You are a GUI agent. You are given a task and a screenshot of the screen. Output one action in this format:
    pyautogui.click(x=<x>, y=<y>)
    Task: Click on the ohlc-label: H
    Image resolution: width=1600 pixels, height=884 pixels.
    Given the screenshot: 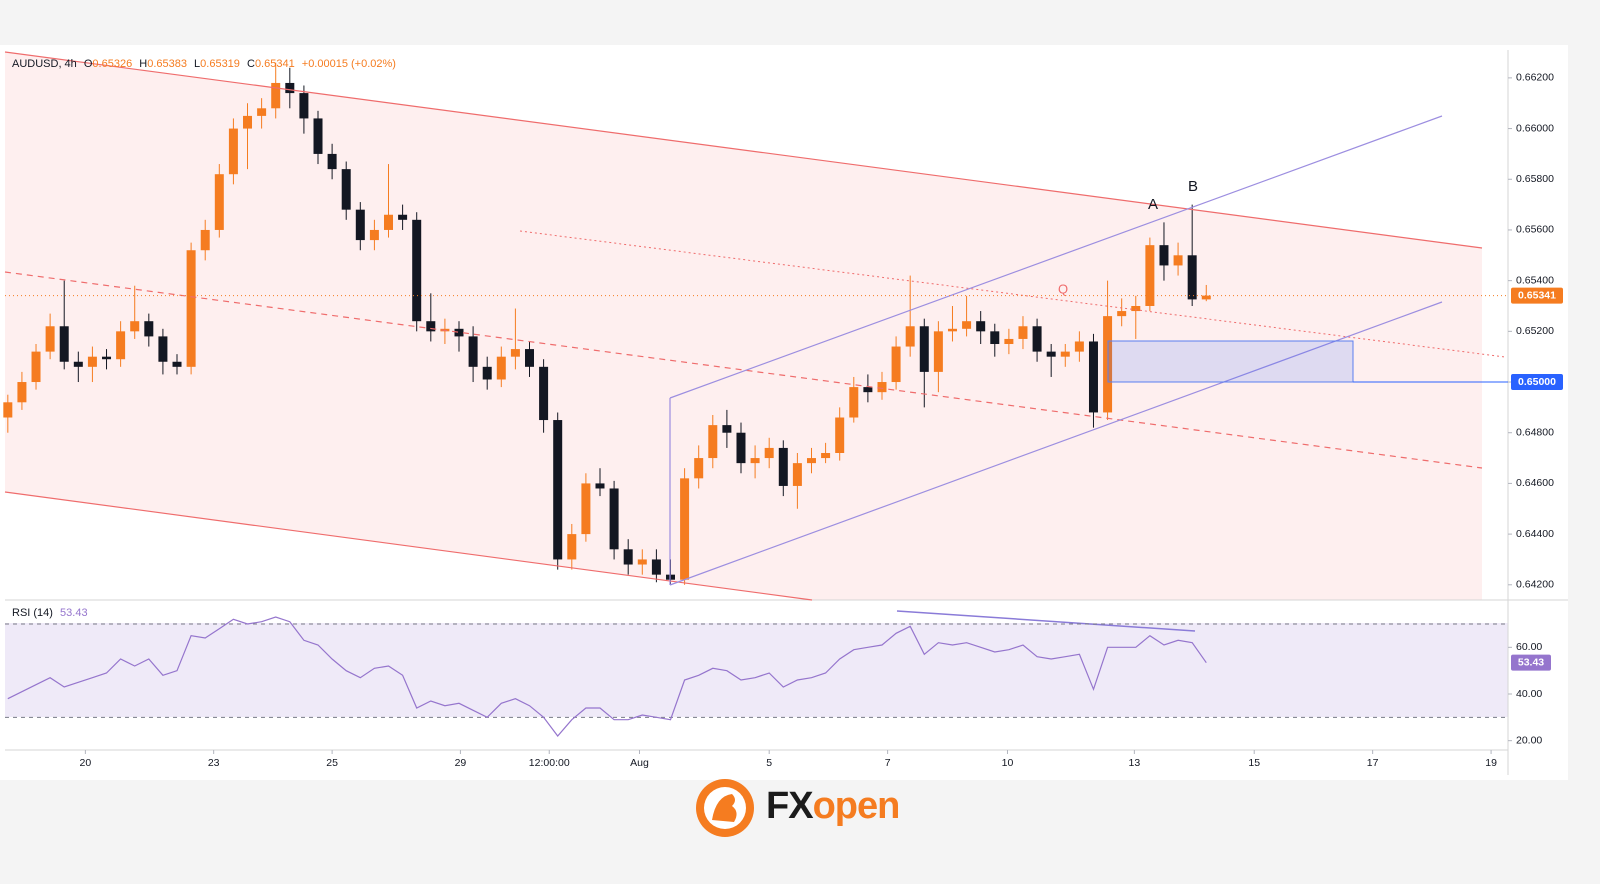 What is the action you would take?
    pyautogui.click(x=143, y=64)
    